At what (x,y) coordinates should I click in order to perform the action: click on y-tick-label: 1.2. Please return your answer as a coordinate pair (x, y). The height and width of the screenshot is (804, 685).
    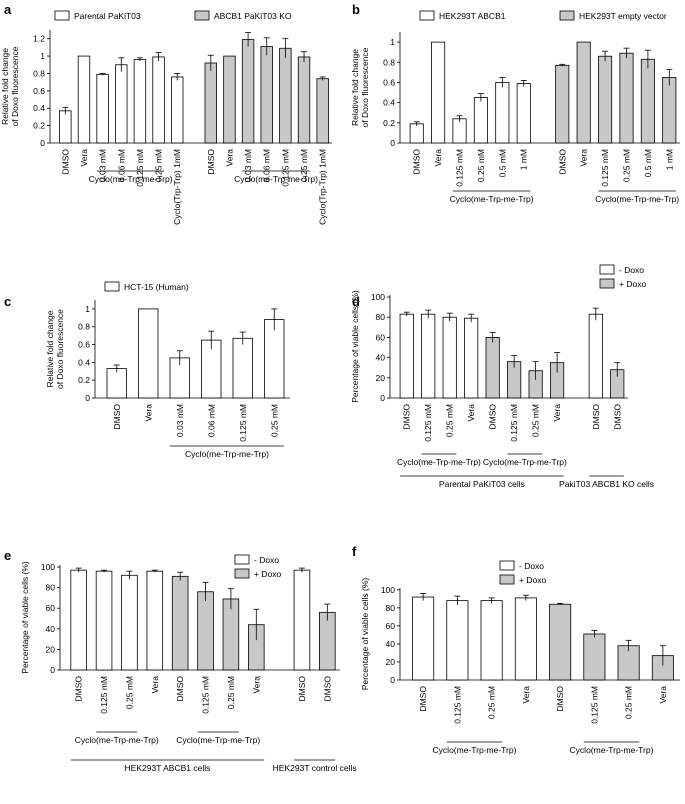
    Looking at the image, I should click on (39, 39).